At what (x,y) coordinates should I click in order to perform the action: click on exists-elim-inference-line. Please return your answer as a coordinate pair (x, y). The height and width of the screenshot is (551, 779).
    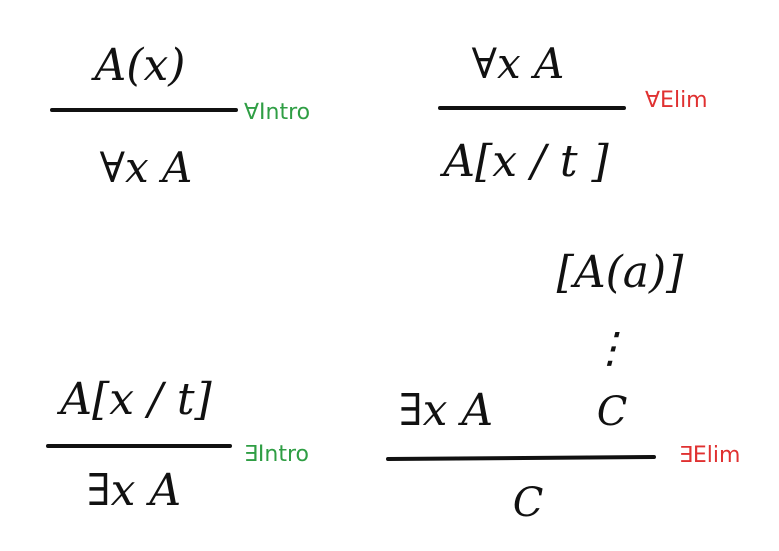
    Looking at the image, I should click on (521, 458).